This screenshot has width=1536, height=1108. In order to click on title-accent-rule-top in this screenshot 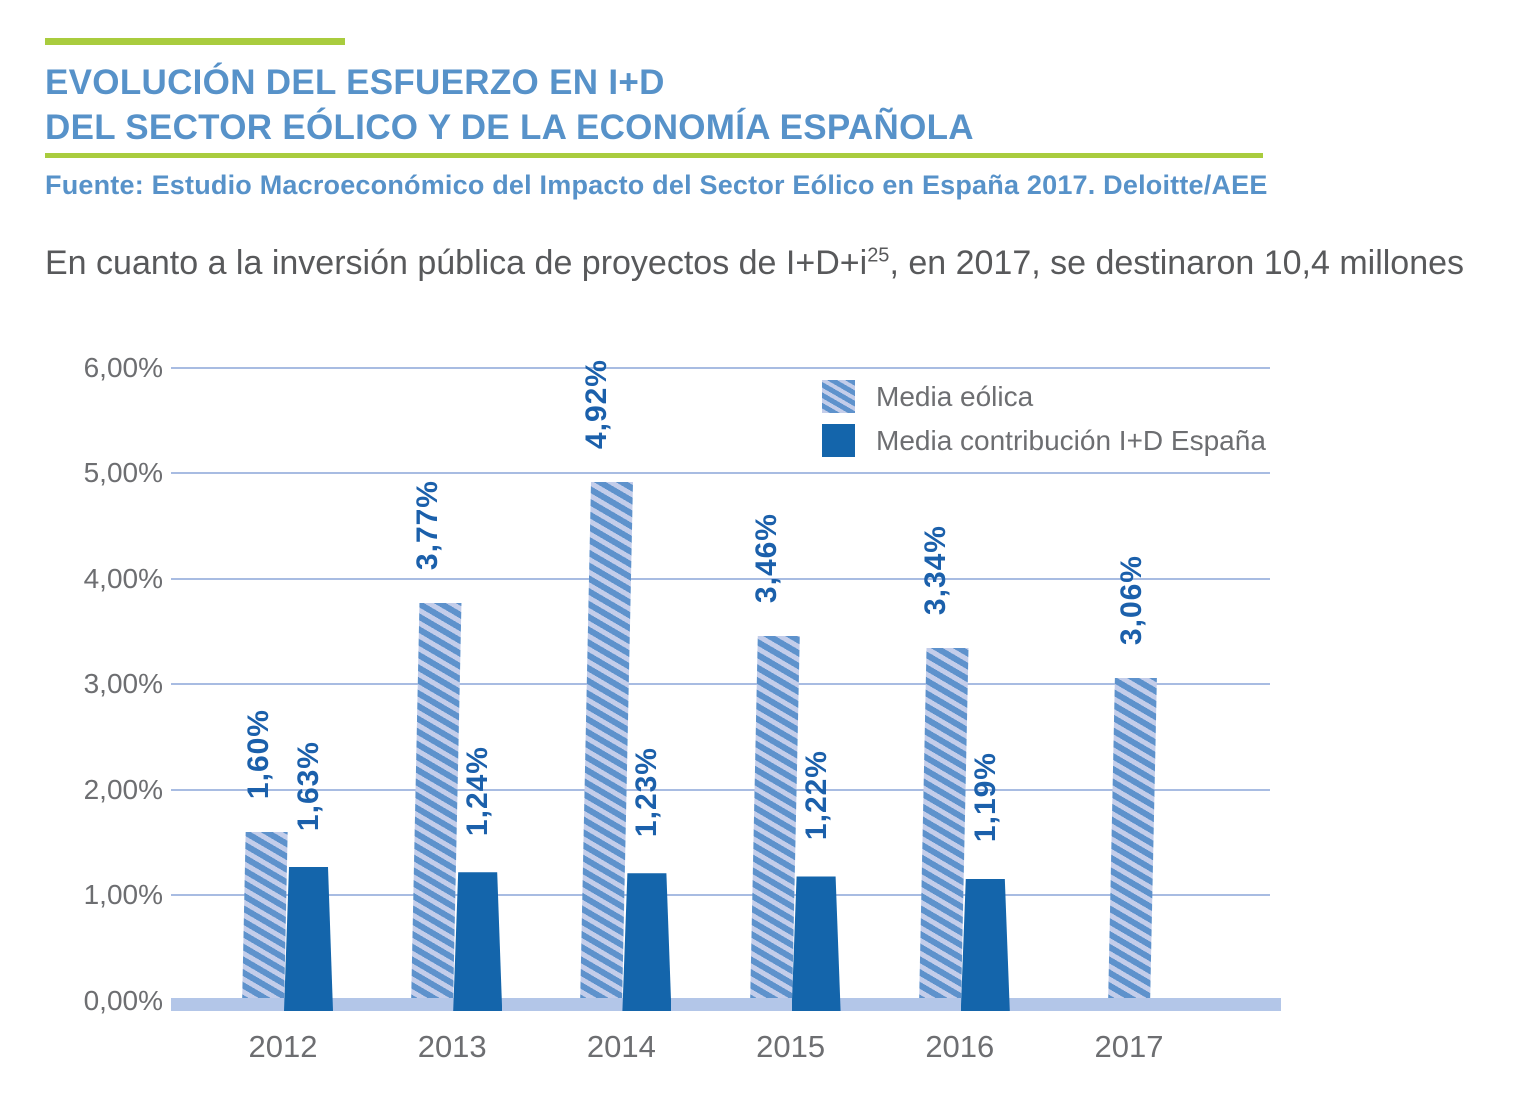, I will do `click(195, 41)`.